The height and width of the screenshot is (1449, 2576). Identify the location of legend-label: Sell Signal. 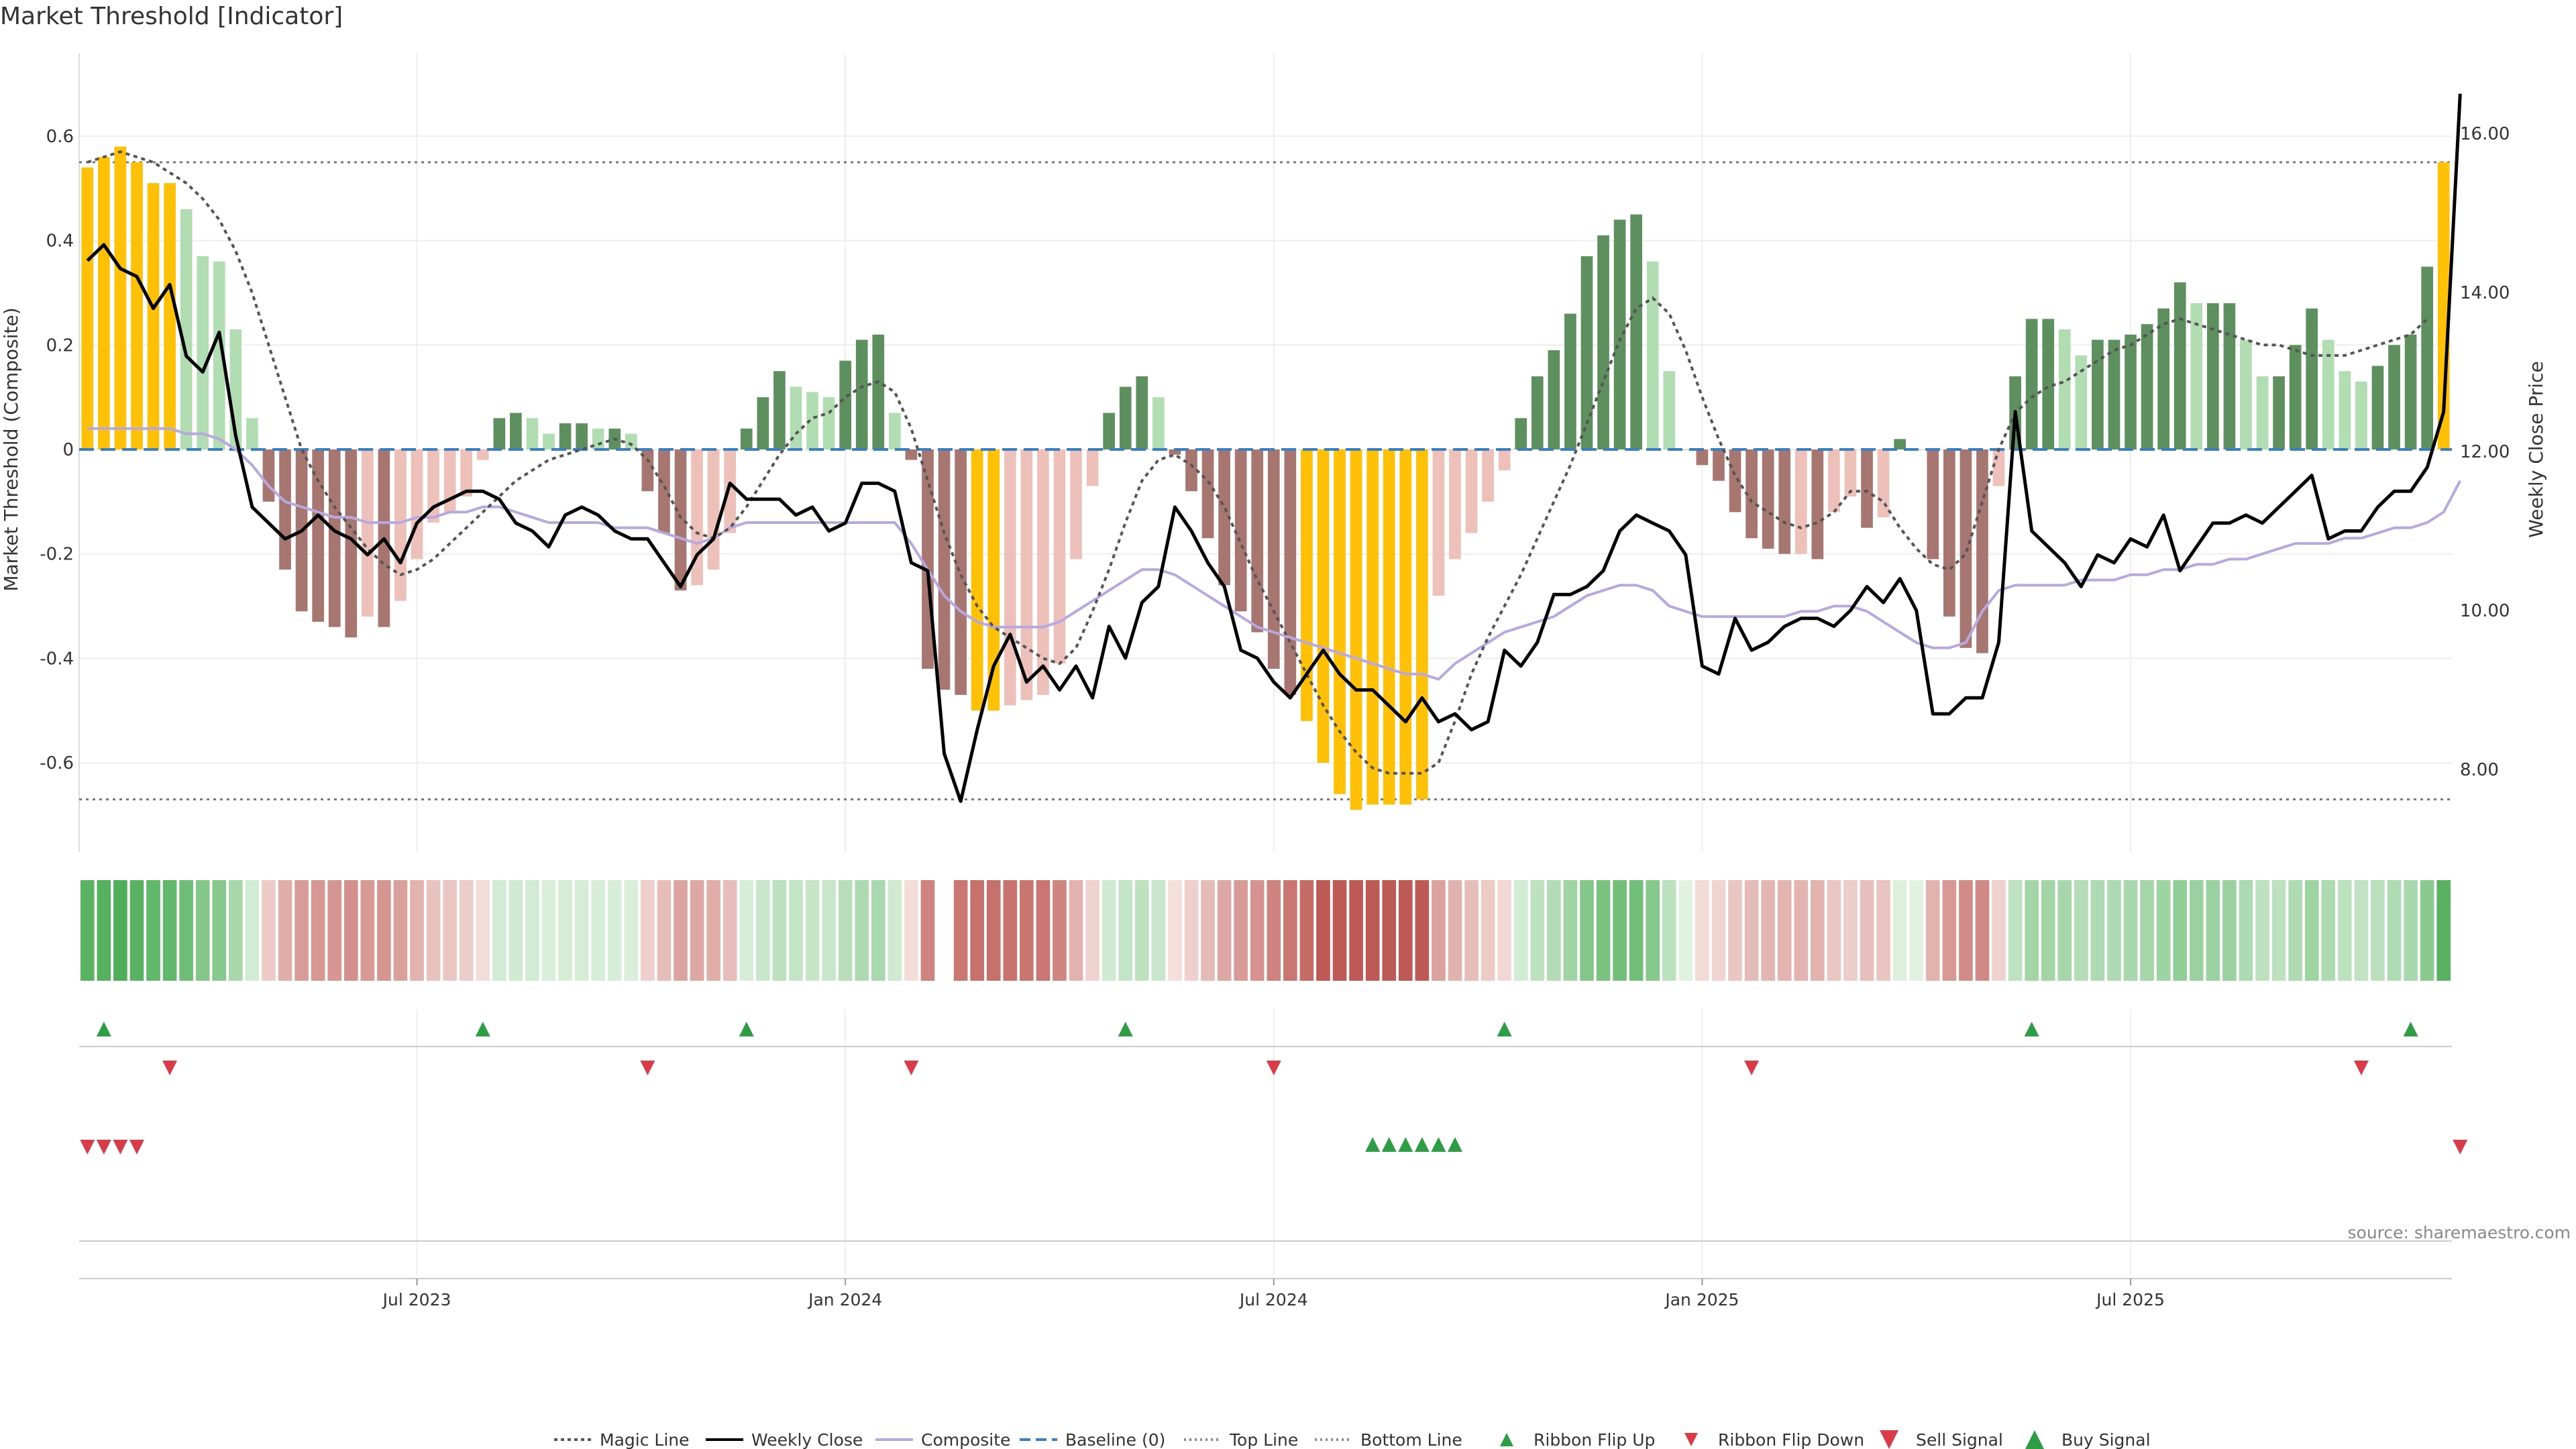
(1959, 1439).